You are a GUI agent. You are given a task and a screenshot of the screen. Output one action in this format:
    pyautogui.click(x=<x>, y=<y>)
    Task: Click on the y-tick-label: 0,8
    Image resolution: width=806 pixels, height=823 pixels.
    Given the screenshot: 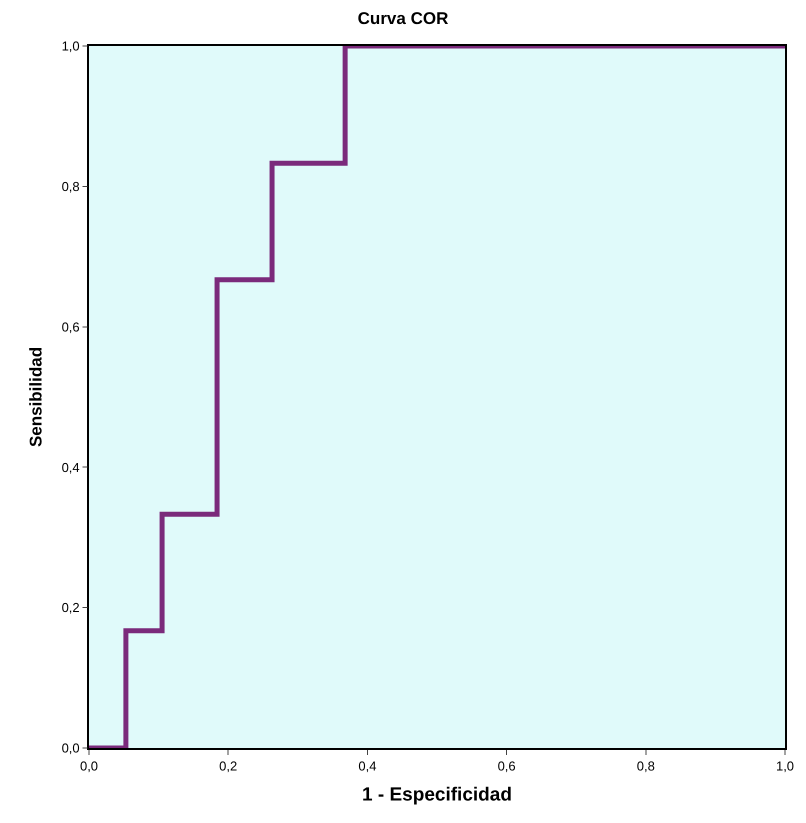 What is the action you would take?
    pyautogui.click(x=71, y=186)
    